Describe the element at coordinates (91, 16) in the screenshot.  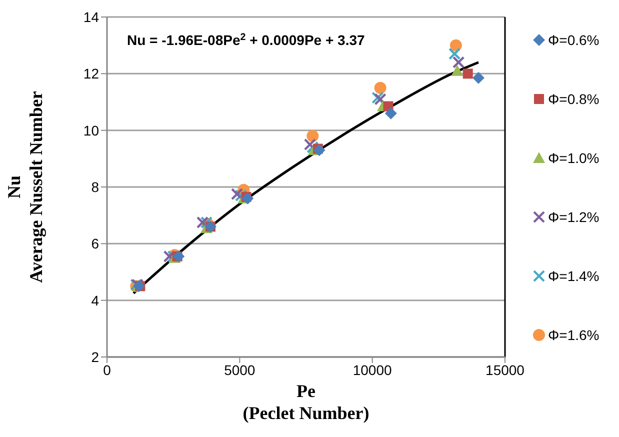
I see `y-tick-label: 14` at that location.